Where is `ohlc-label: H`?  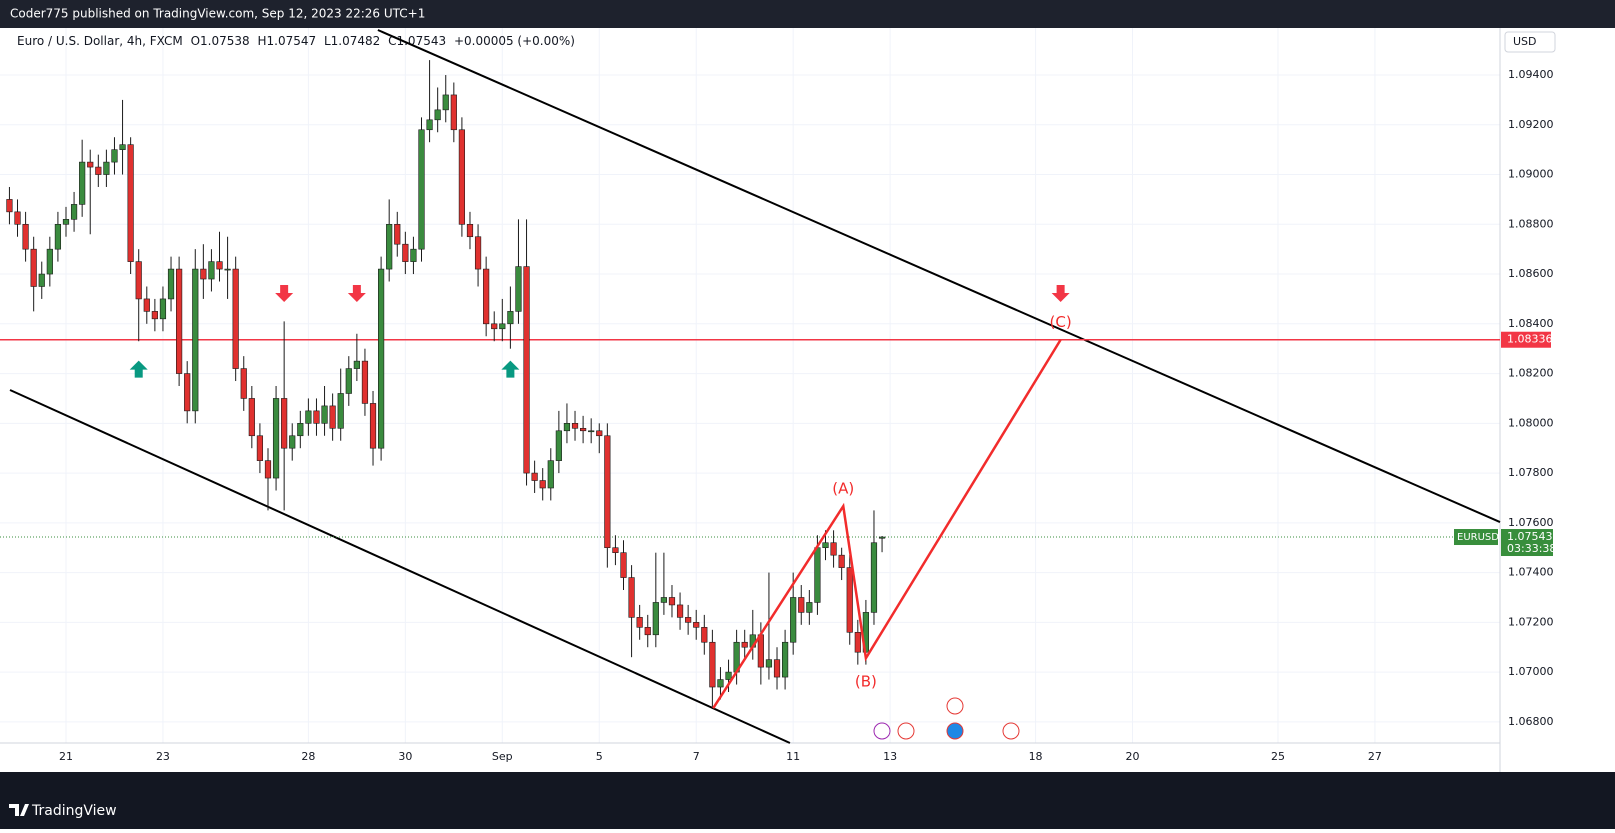
ohlc-label: H is located at coordinates (261, 41).